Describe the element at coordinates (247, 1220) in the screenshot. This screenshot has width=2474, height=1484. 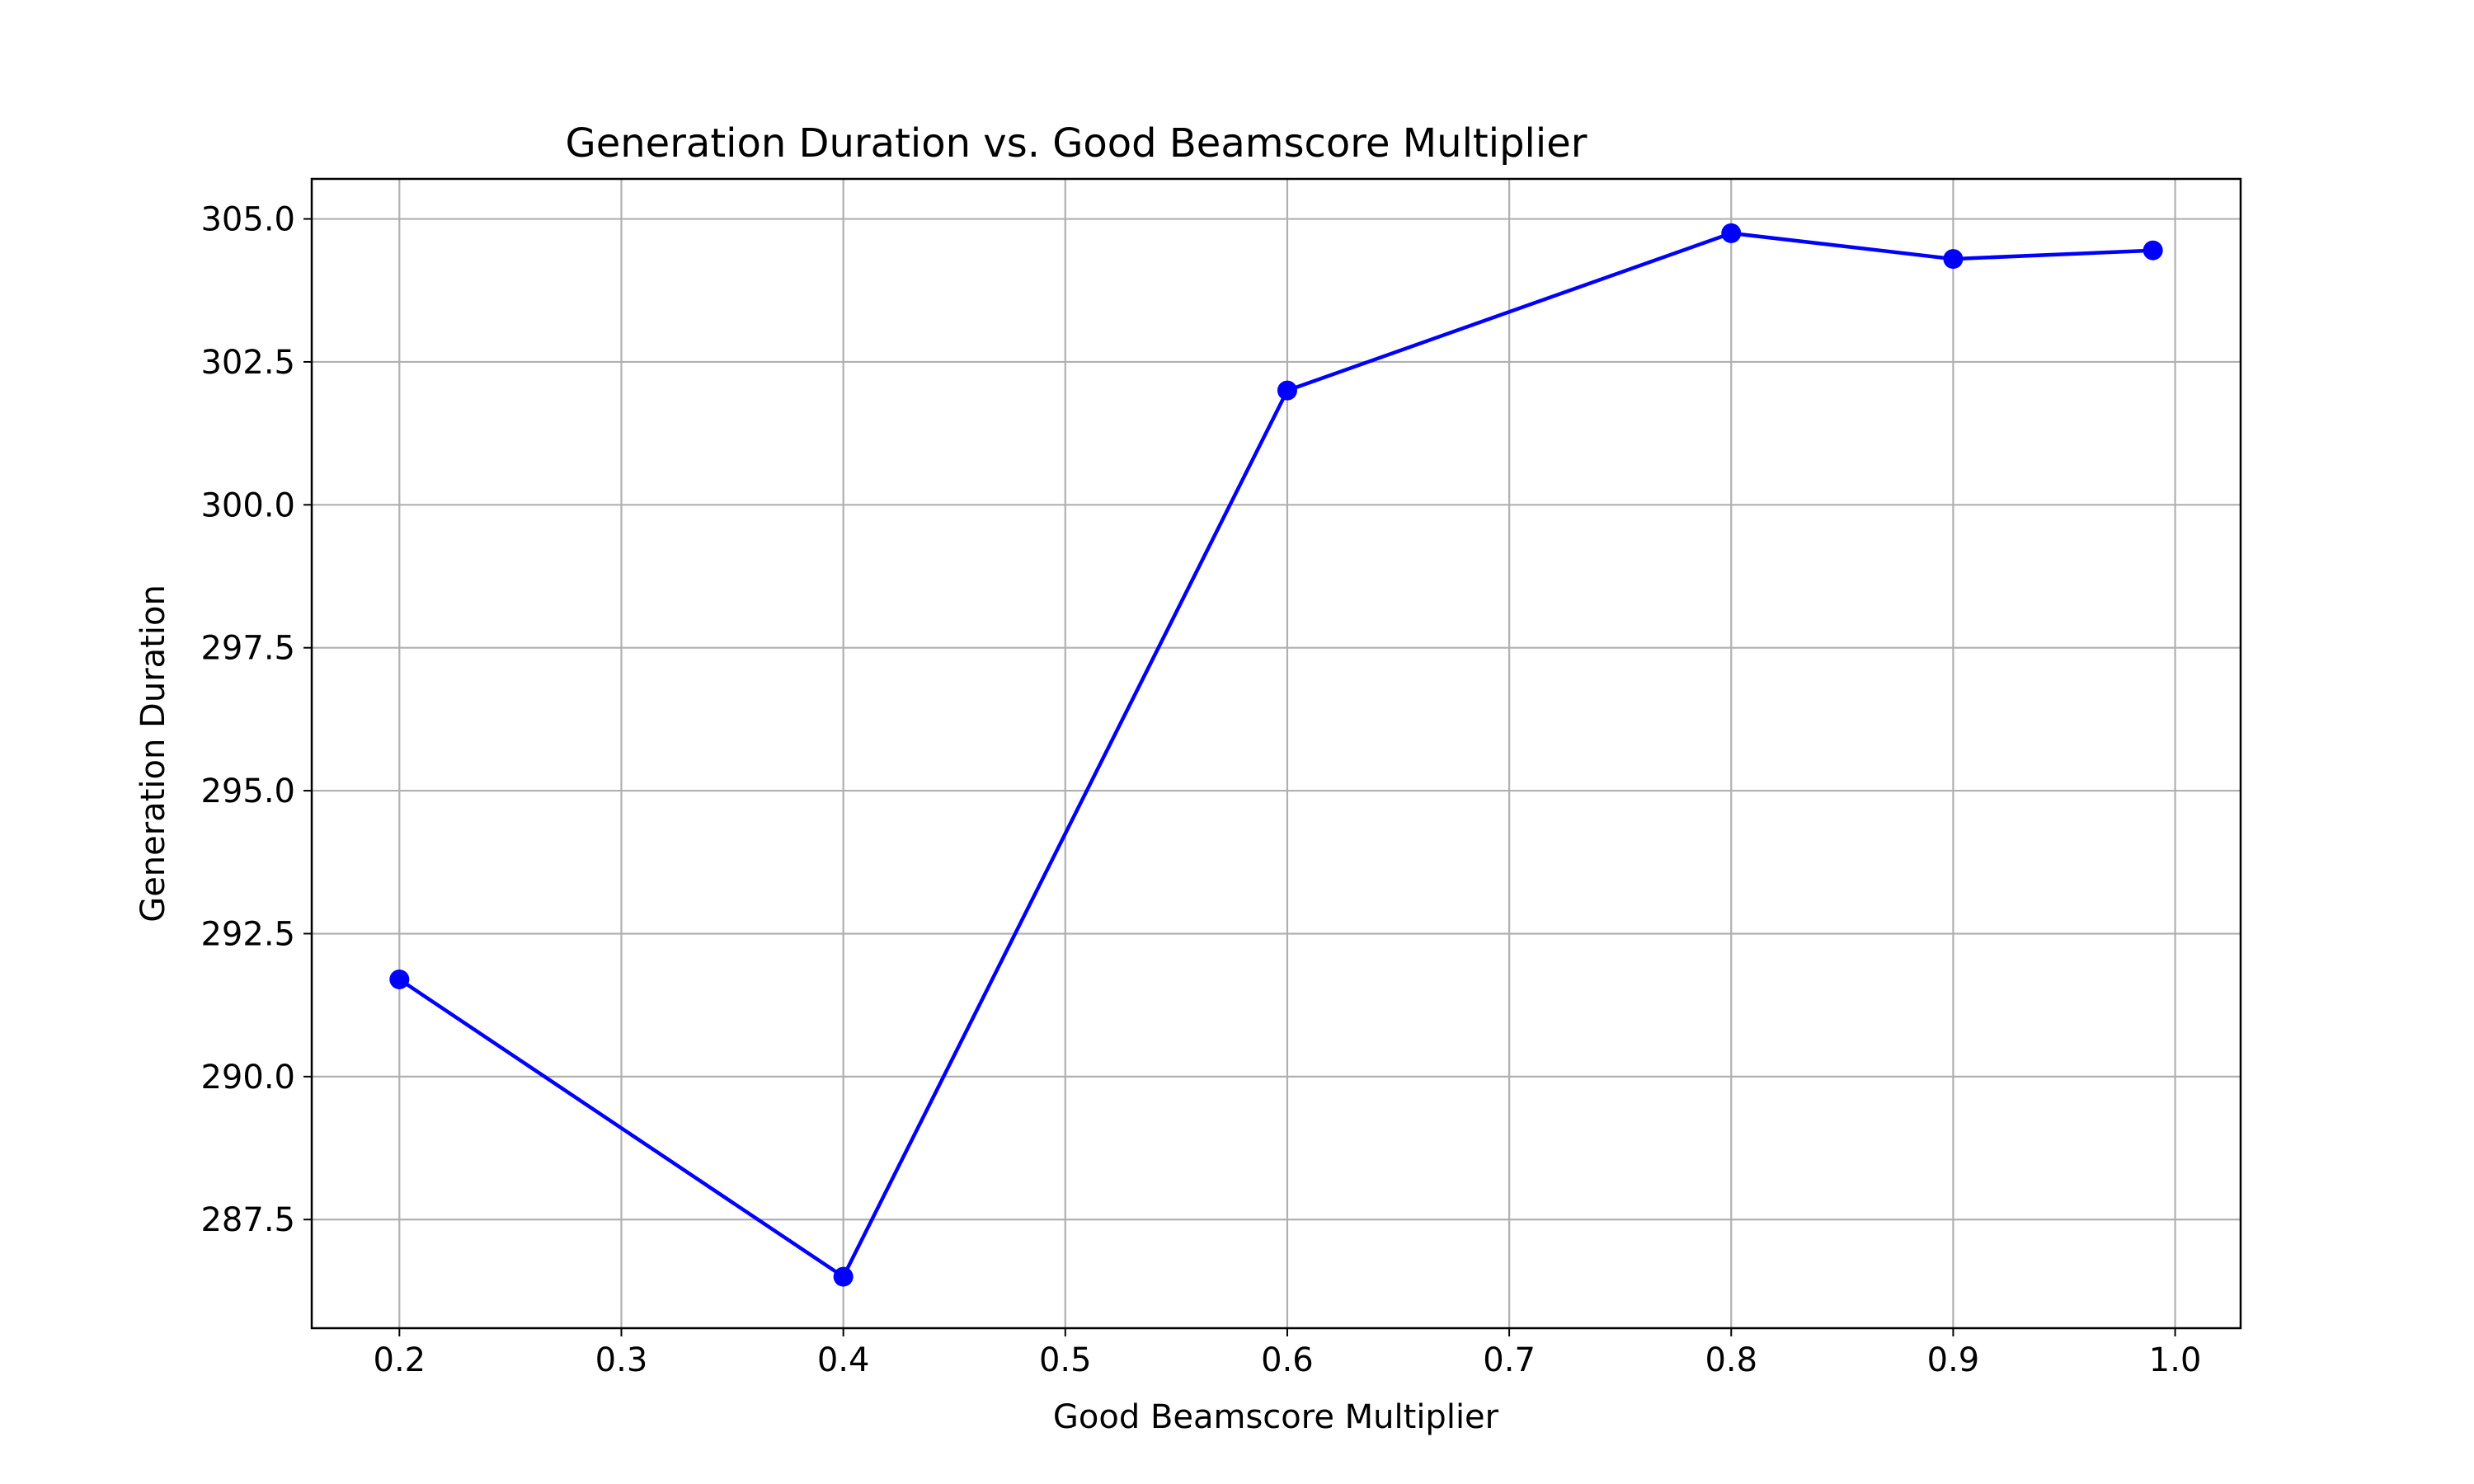
I see `y-tick-label: 287.5` at that location.